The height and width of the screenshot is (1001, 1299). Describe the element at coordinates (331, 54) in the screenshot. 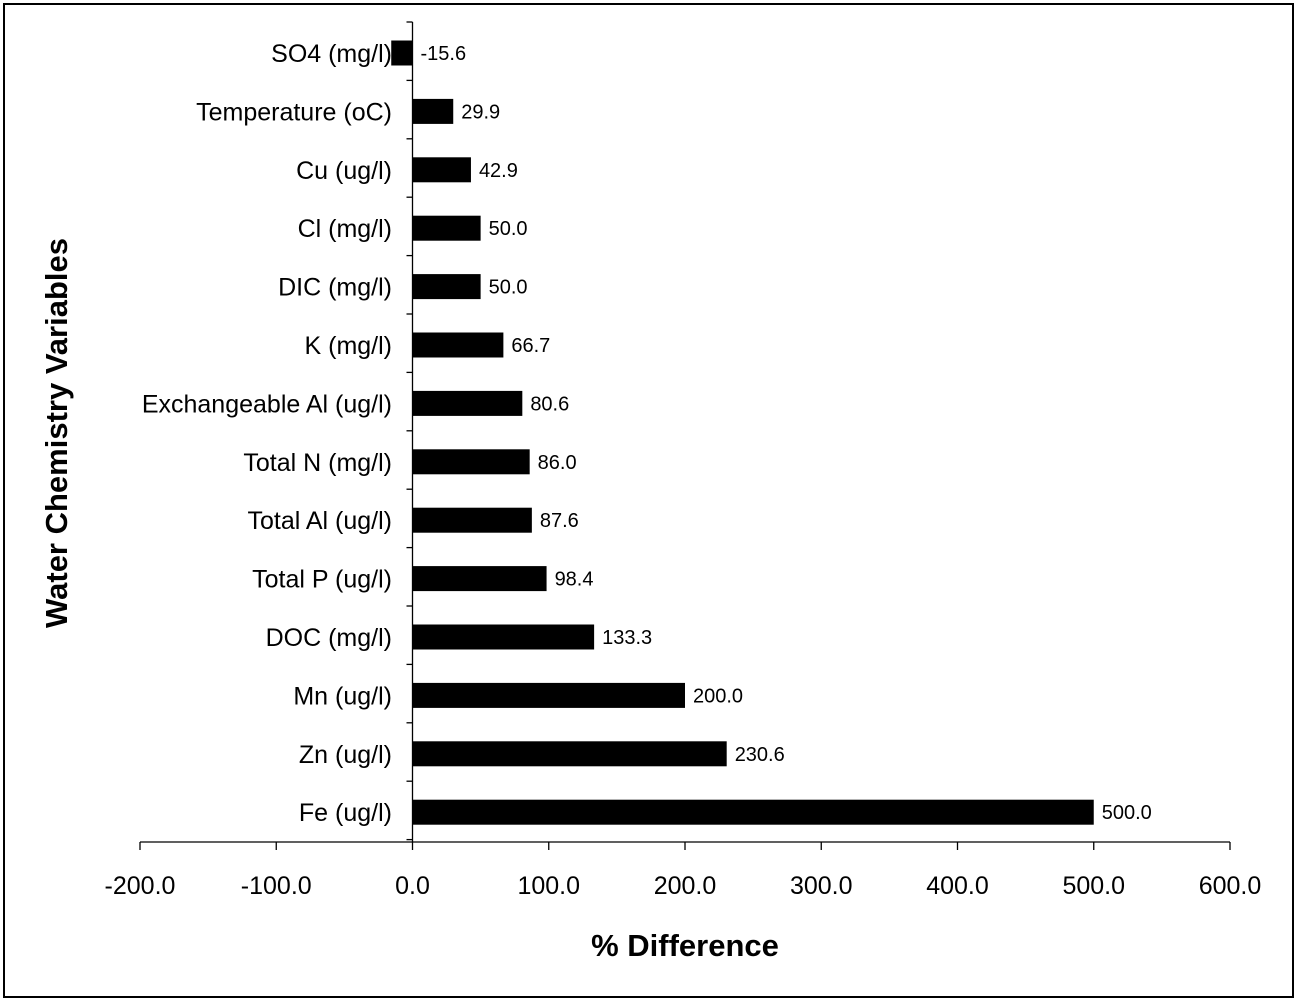

I see `category-label: SO4 (mg/l)` at that location.